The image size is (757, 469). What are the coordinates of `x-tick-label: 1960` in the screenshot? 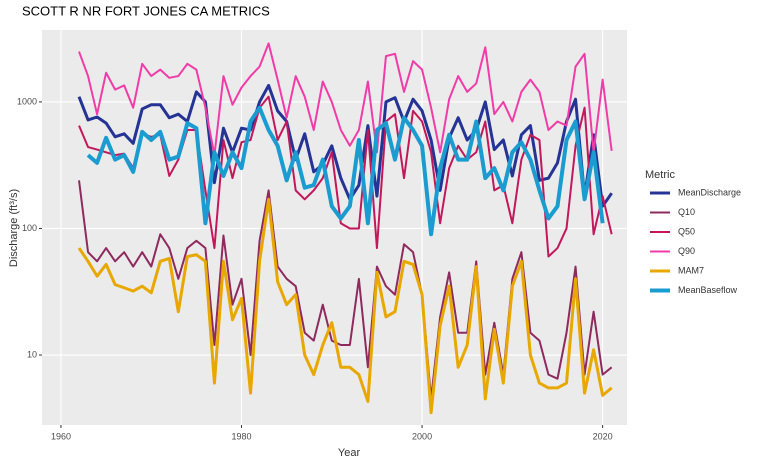 It's located at (61, 436).